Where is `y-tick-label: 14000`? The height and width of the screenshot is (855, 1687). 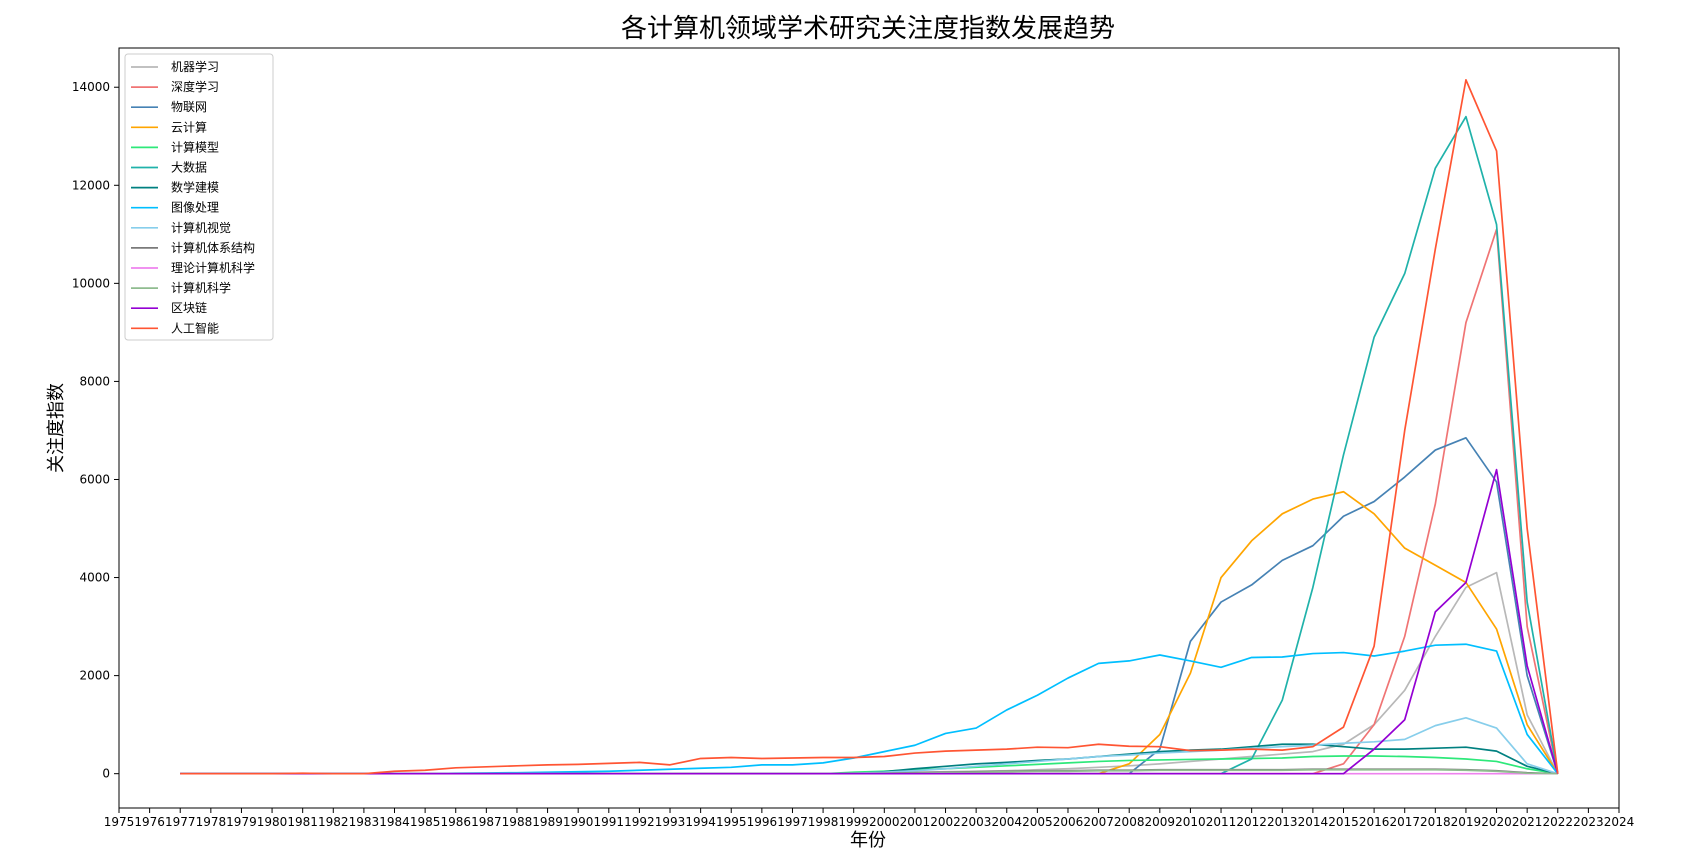 y-tick-label: 14000 is located at coordinates (91, 87).